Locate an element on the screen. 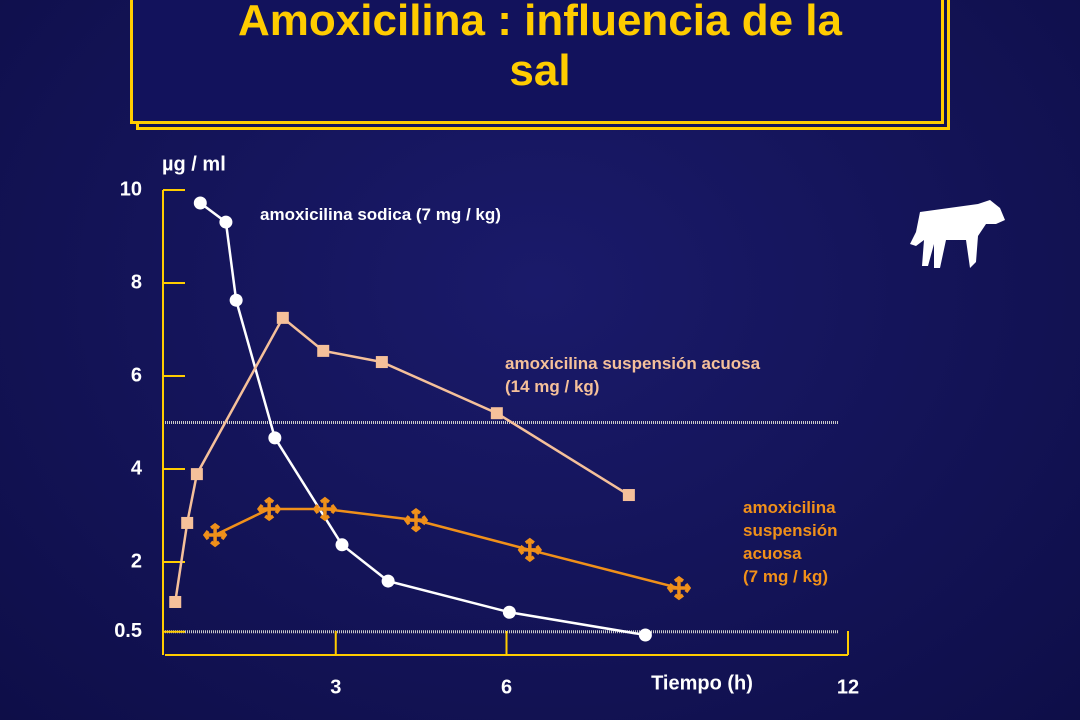  x-tick-label: 12 is located at coordinates (848, 687).